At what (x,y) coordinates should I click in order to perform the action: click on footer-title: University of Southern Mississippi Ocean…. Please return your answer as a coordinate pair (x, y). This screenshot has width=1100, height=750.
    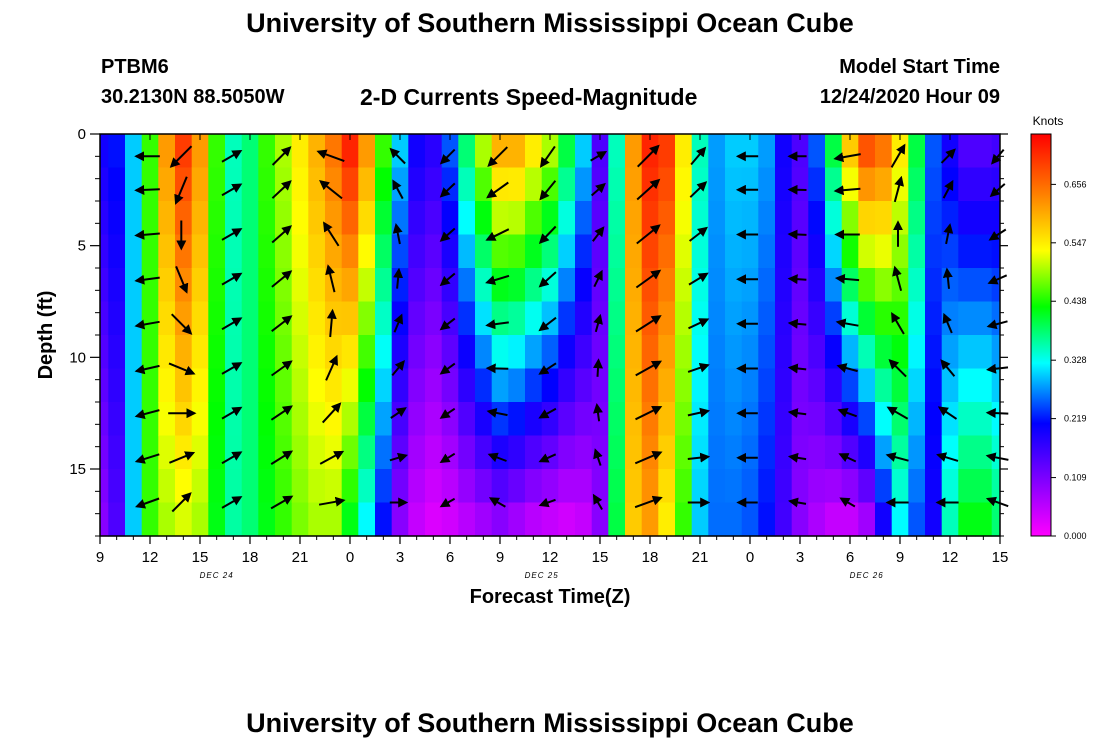
    Looking at the image, I should click on (550, 723).